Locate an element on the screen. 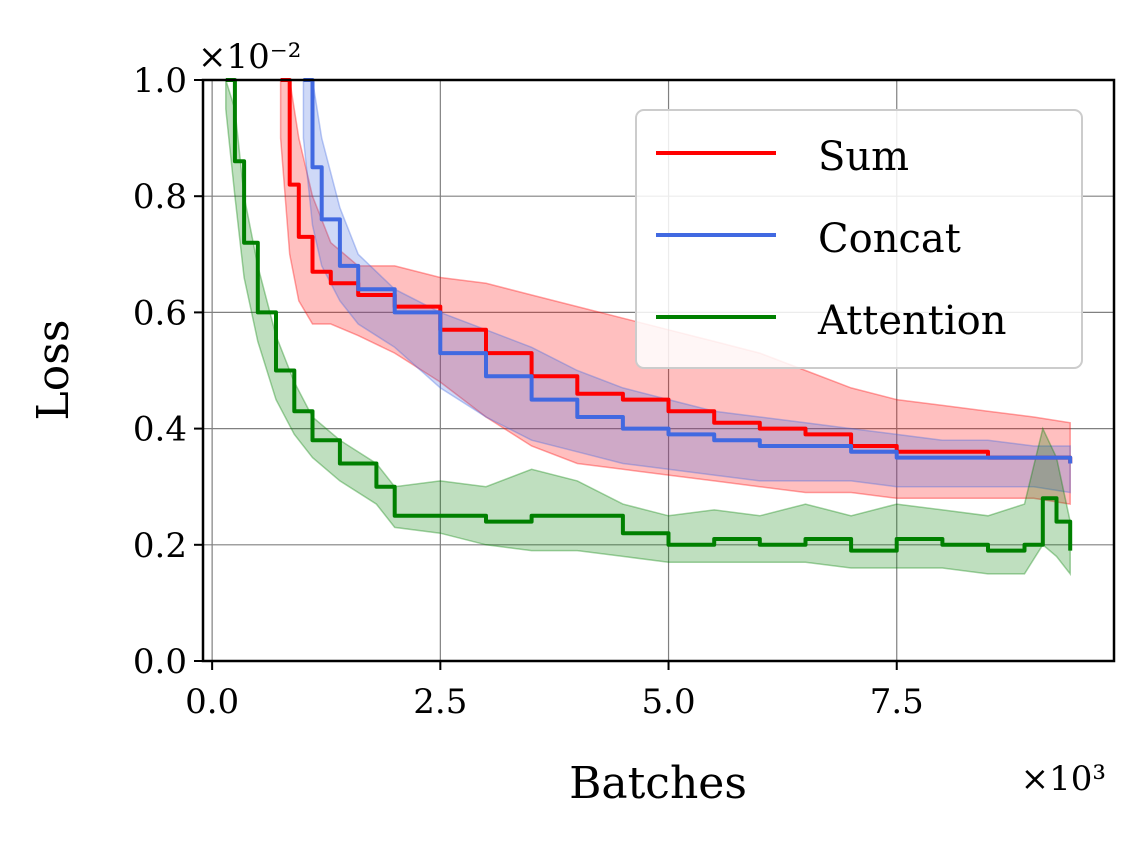 The image size is (1143, 843). legend-box is located at coordinates (859, 239).